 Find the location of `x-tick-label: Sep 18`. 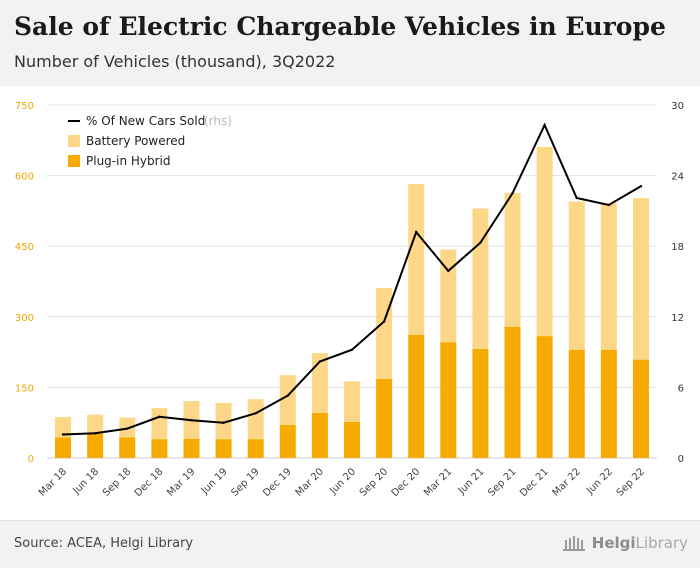

x-tick-label: Sep 18 is located at coordinates (117, 482).